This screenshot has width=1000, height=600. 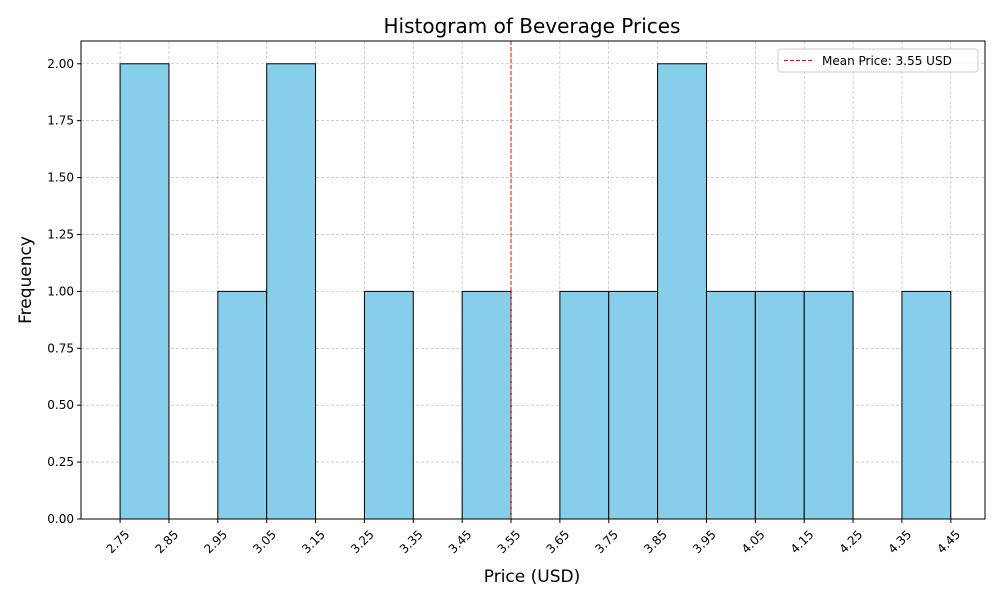 What do you see at coordinates (532, 577) in the screenshot?
I see `x-axis-label: Price (USD)` at bounding box center [532, 577].